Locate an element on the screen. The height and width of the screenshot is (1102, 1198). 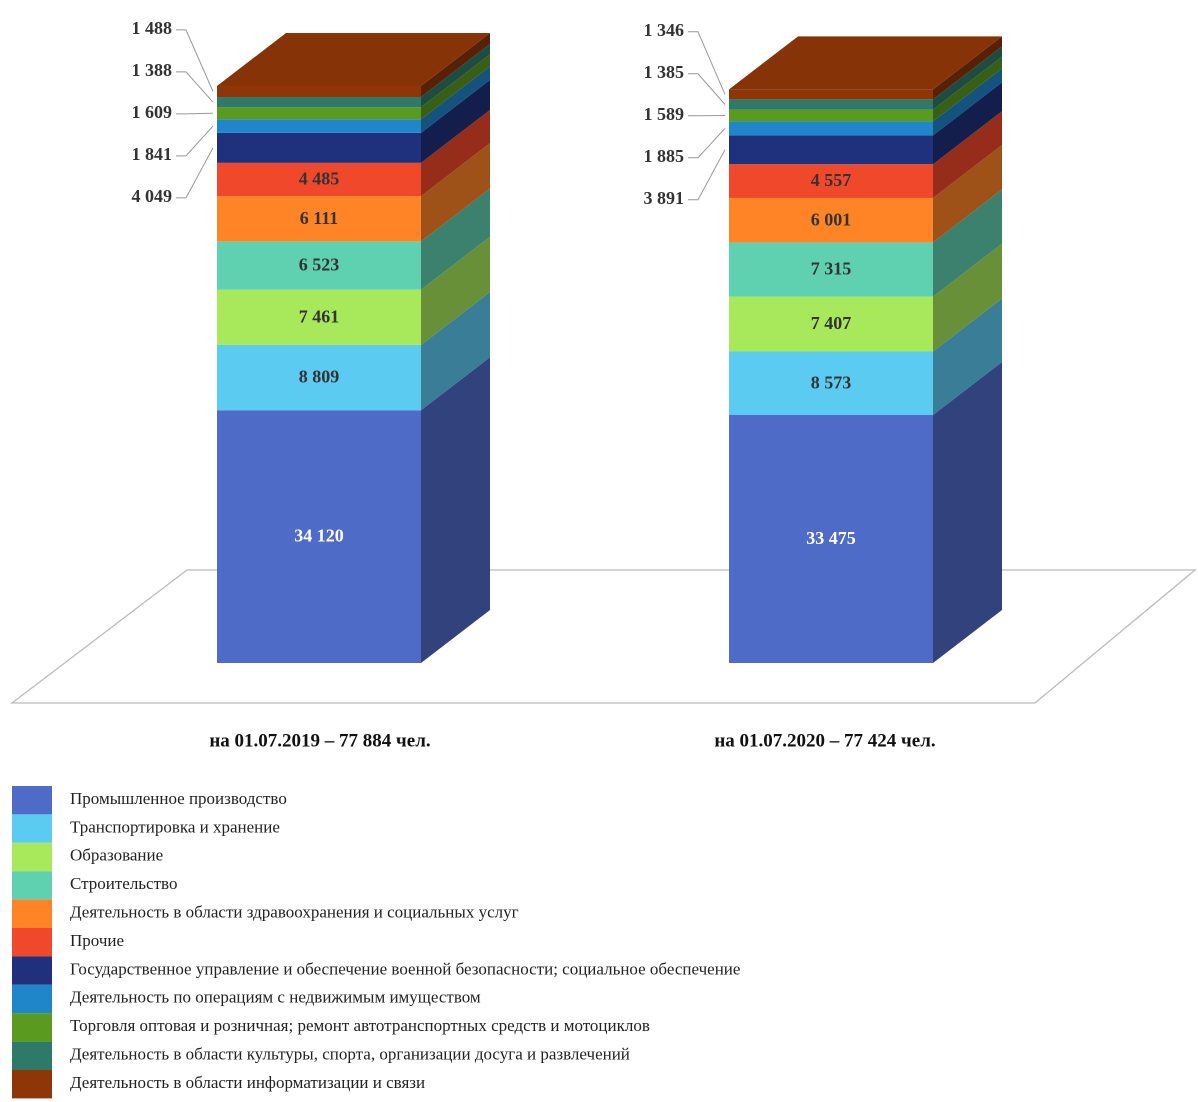
category-label: на 01.07.2019 – 77 884 чел. is located at coordinates (319, 740).